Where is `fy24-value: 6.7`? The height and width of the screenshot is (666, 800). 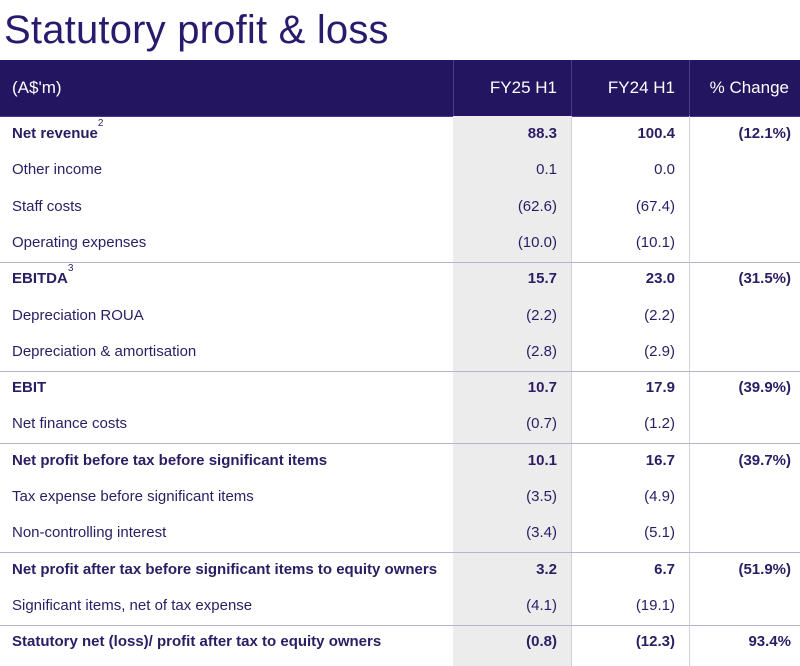 fy24-value: 6.7 is located at coordinates (664, 569).